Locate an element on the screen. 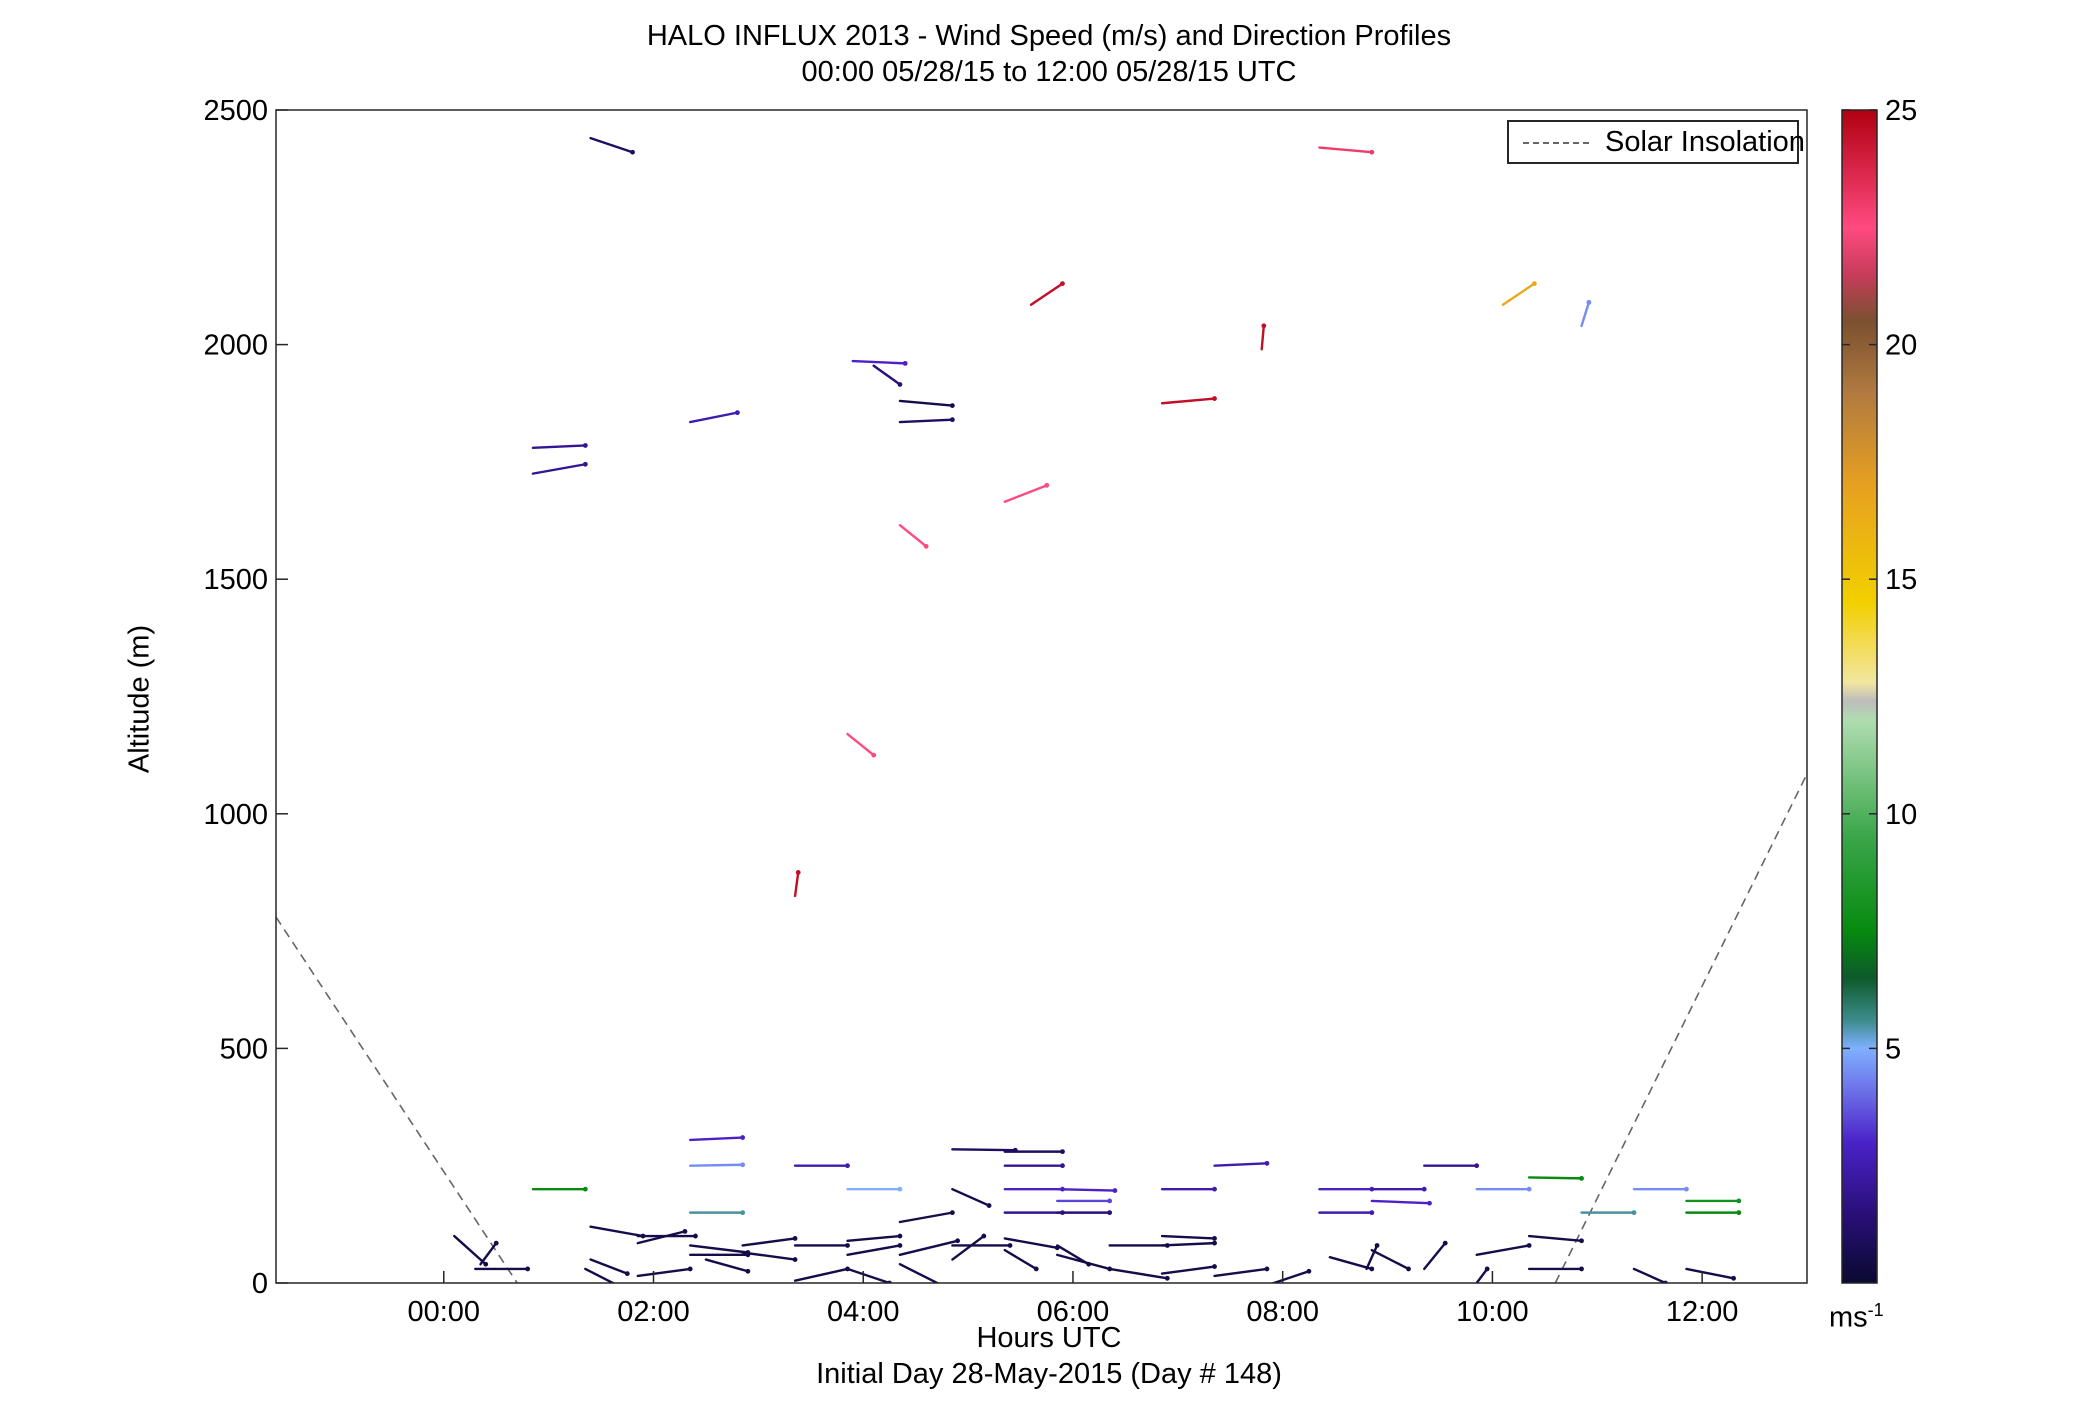  x-tick-label: 02:00 is located at coordinates (653, 1312).